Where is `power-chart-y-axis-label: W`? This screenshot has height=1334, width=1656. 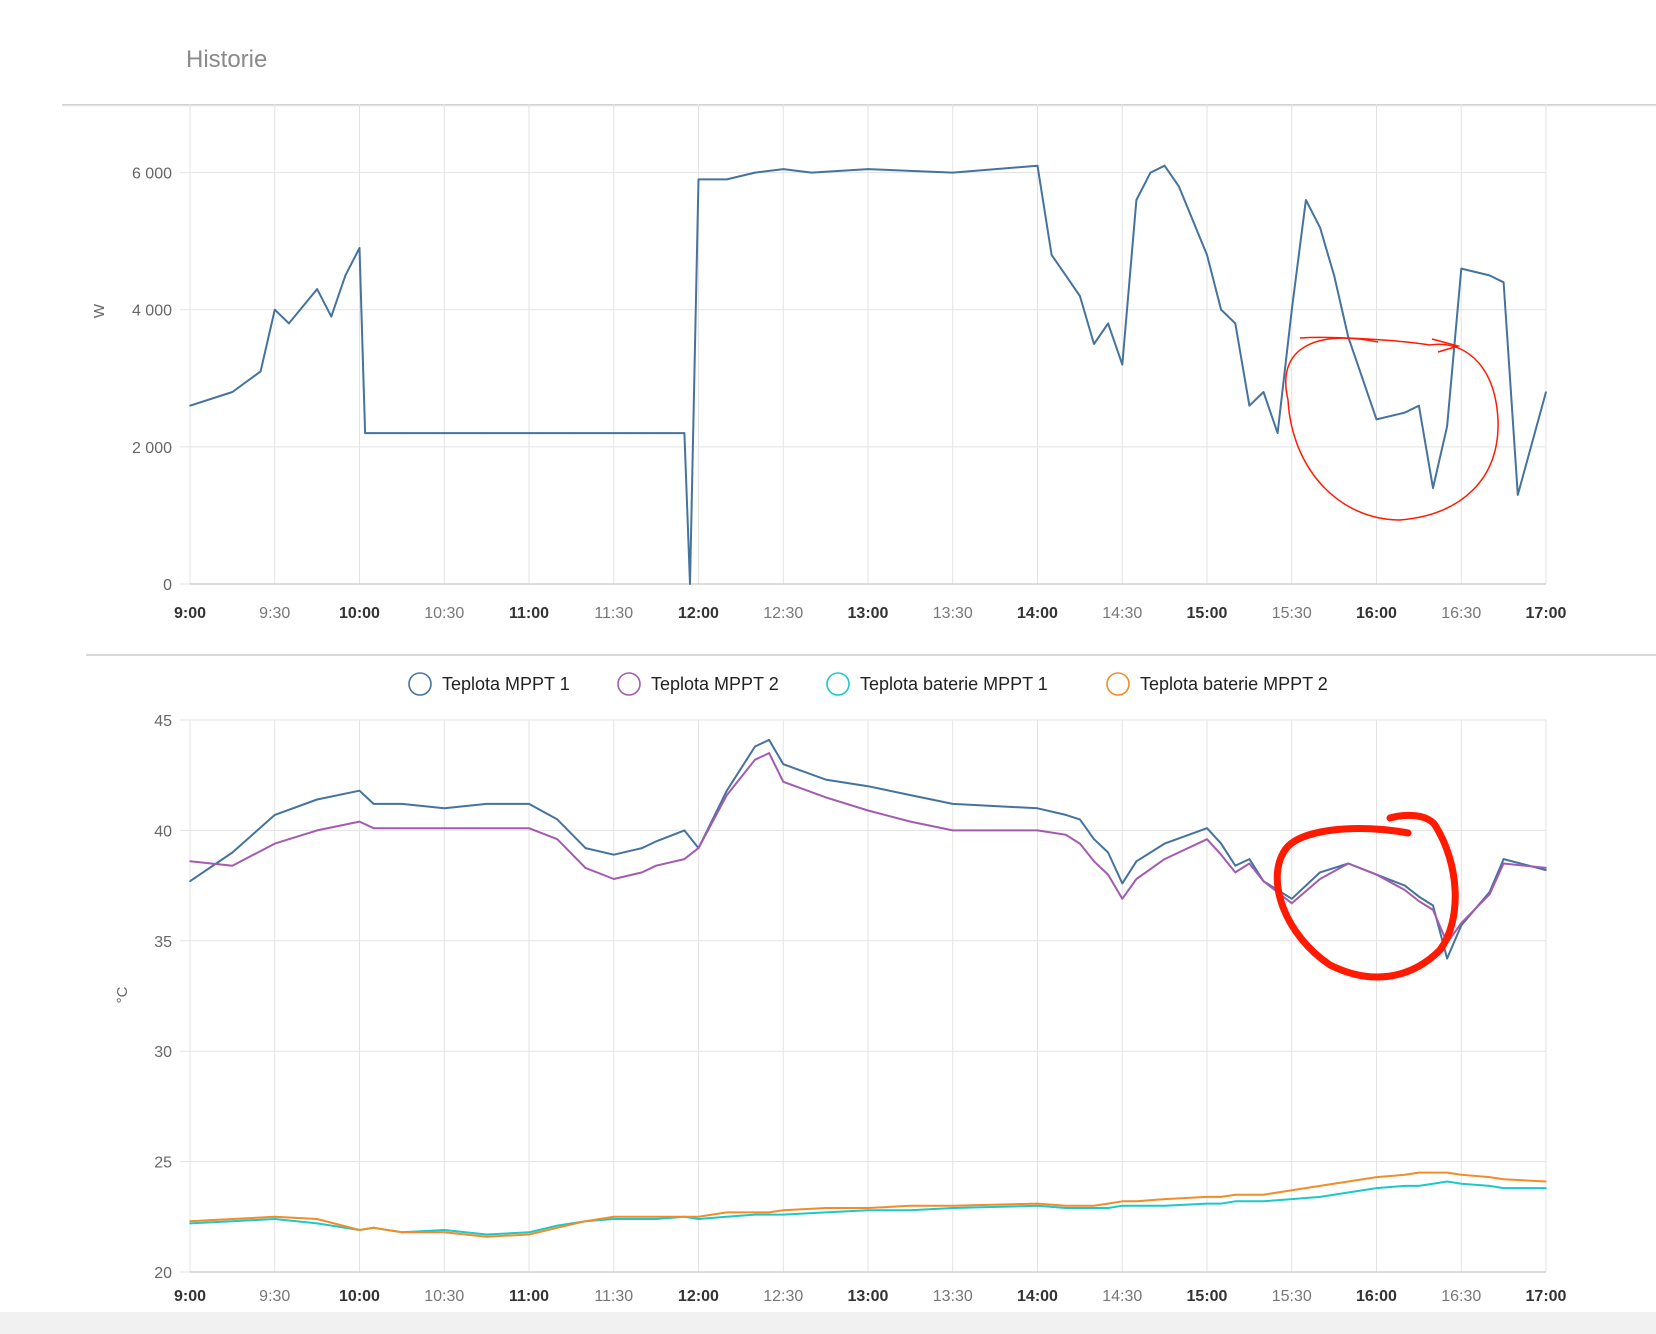 power-chart-y-axis-label: W is located at coordinates (99, 310).